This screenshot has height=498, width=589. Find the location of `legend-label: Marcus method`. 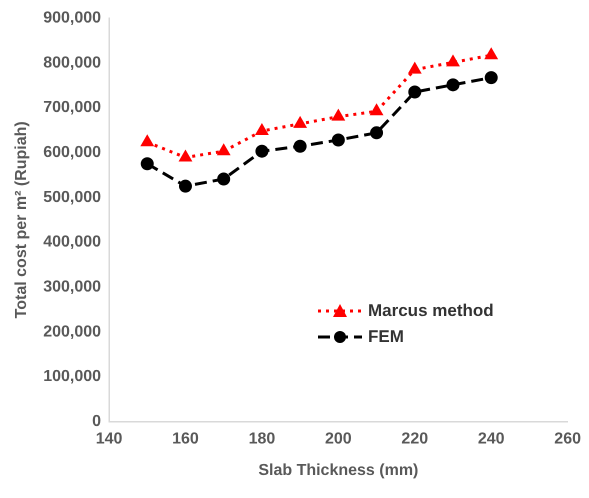

legend-label: Marcus method is located at coordinates (431, 311).